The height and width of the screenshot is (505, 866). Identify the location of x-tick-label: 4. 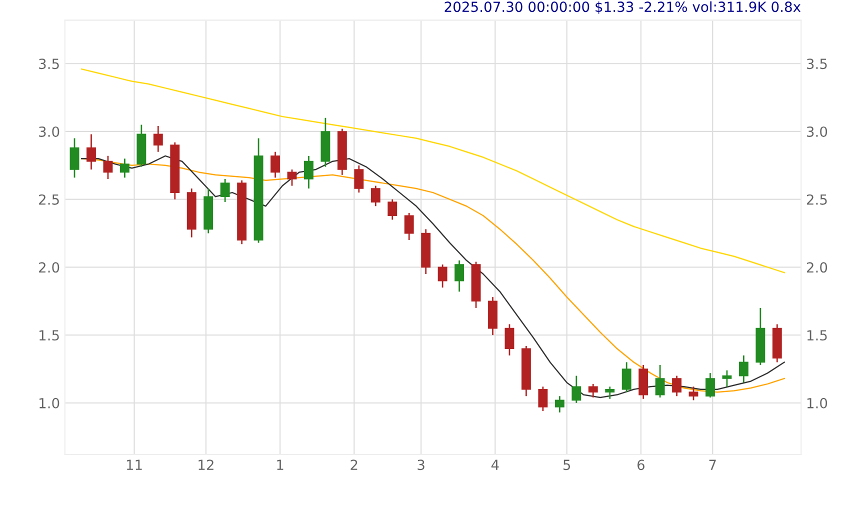
(495, 465).